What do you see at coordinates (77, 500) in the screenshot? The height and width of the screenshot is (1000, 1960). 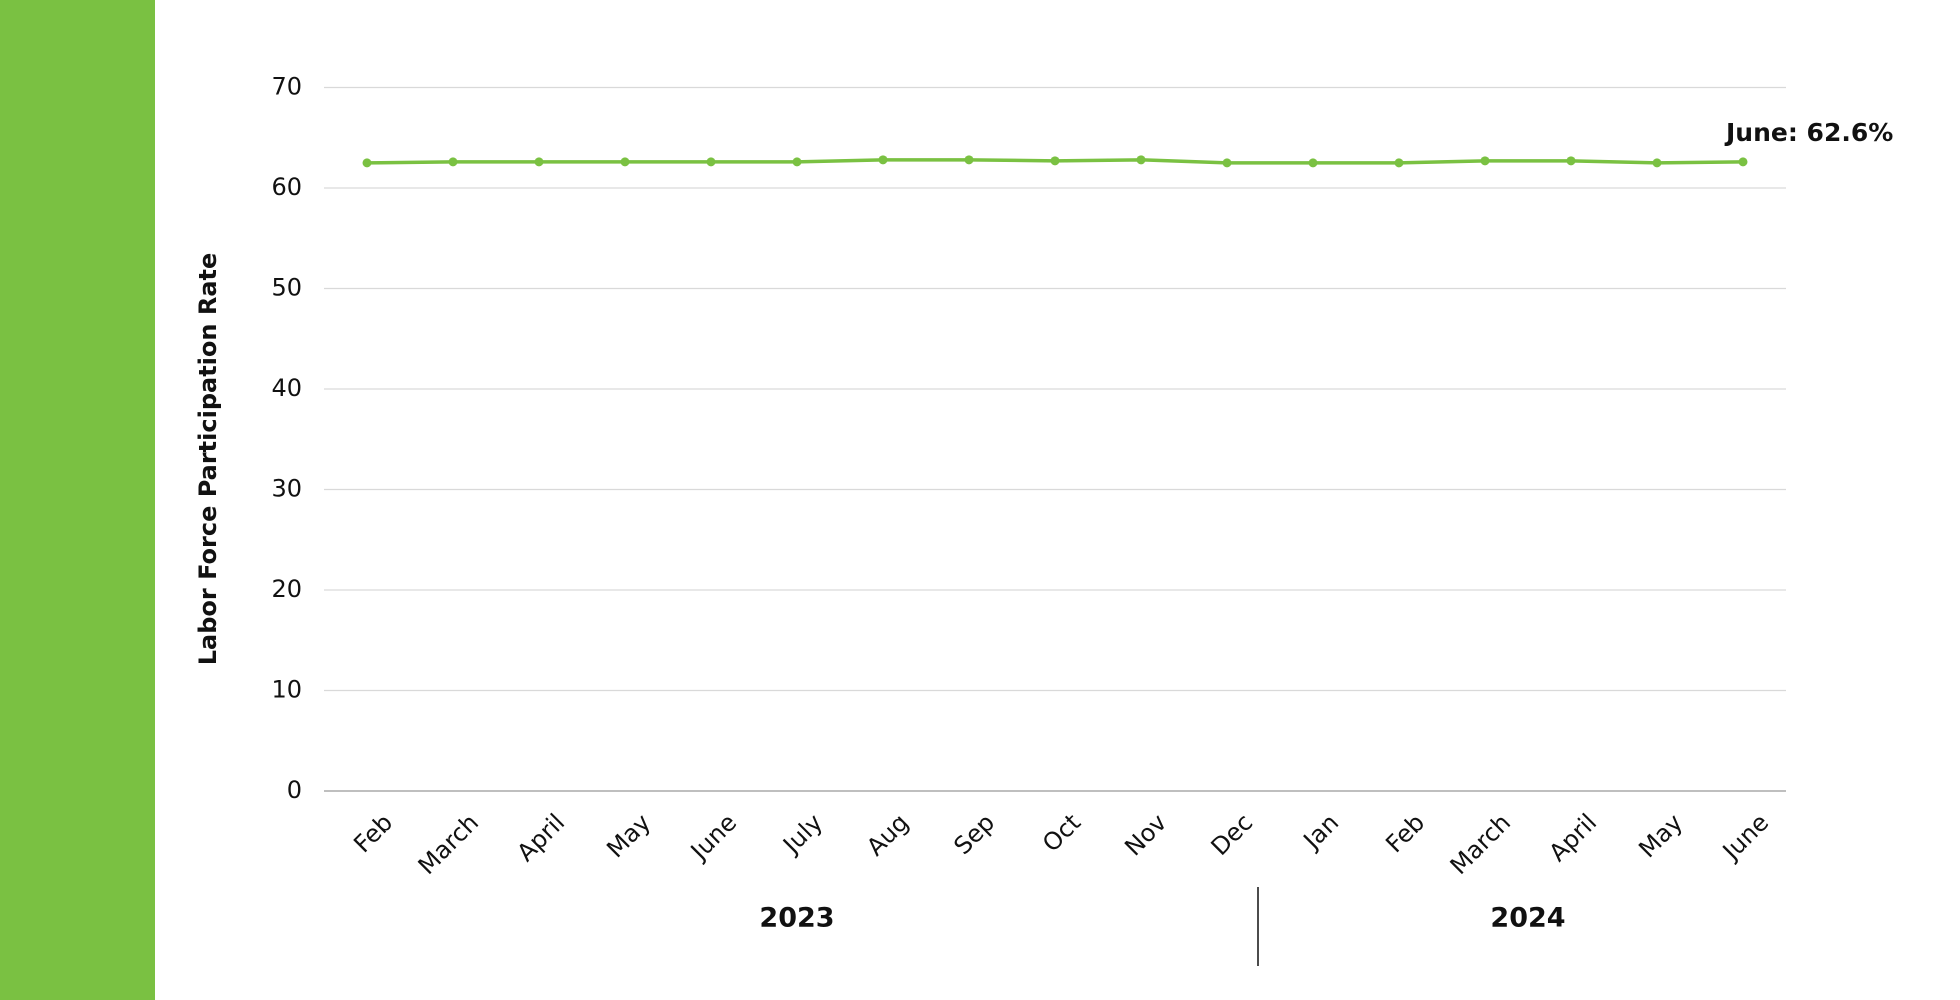 I see `sidebar` at bounding box center [77, 500].